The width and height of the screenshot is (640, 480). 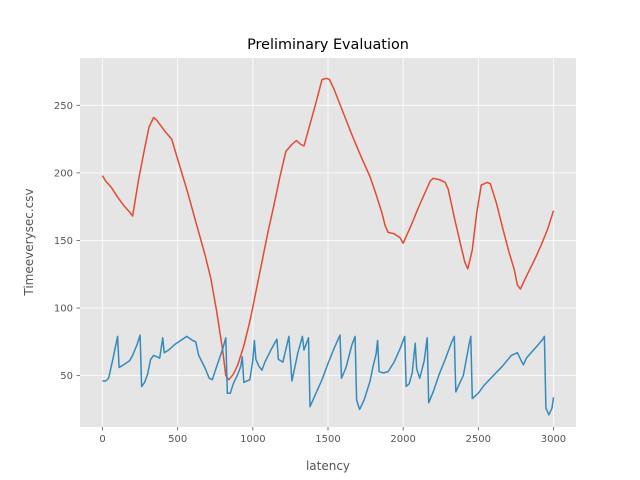 I want to click on x-tick-label: 1000, so click(x=252, y=439).